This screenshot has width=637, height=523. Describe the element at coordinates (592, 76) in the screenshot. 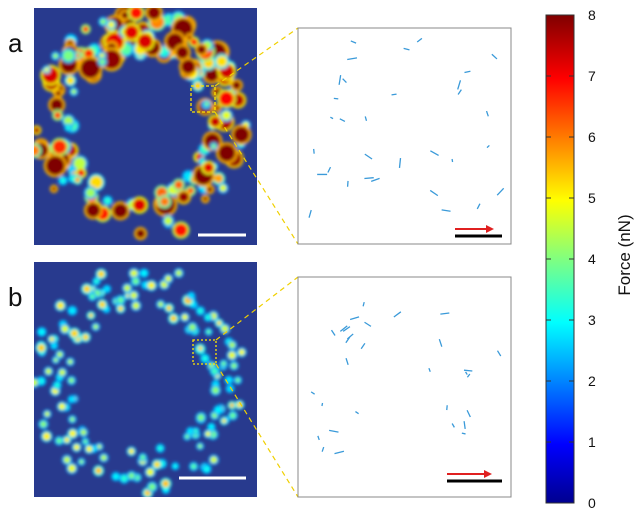

I see `tick-label: 7` at that location.